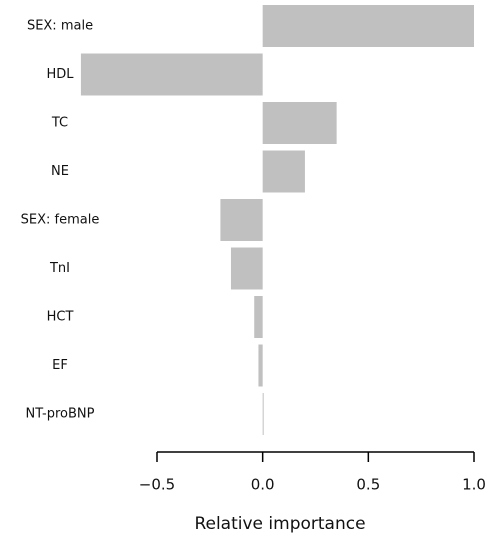 This screenshot has height=550, width=502. I want to click on y-tick-label: NT-proBNP, so click(60, 414).